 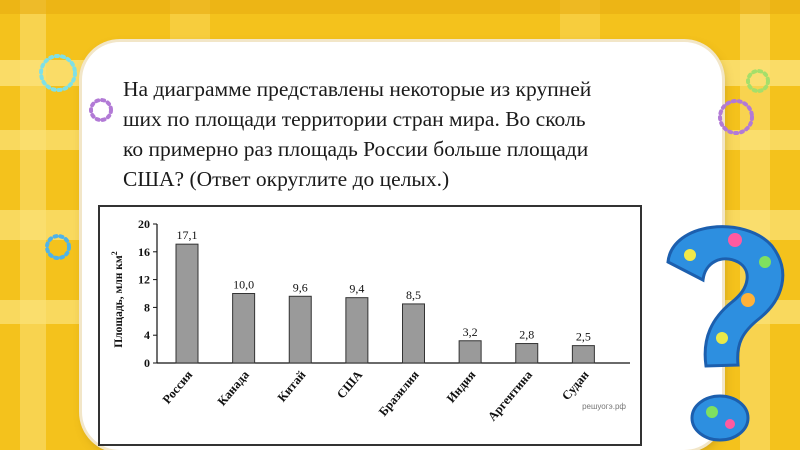 What do you see at coordinates (243, 285) in the screenshot?
I see `bar-value-label: 10,0` at bounding box center [243, 285].